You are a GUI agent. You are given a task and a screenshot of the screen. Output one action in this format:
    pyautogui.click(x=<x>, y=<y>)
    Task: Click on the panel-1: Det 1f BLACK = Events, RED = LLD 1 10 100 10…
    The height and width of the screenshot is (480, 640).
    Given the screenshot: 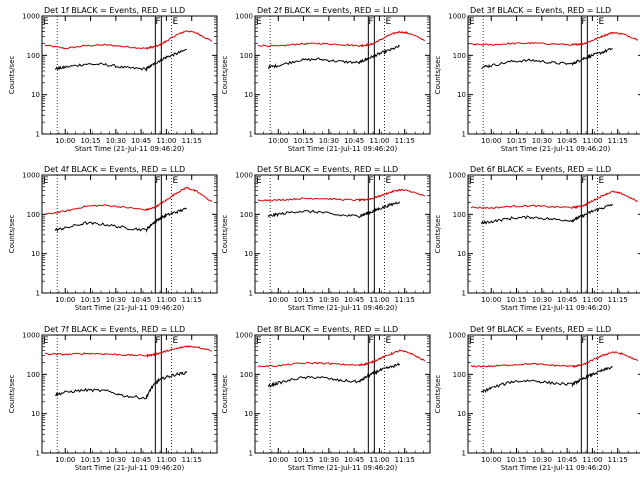 What is the action you would take?
    pyautogui.click(x=113, y=79)
    